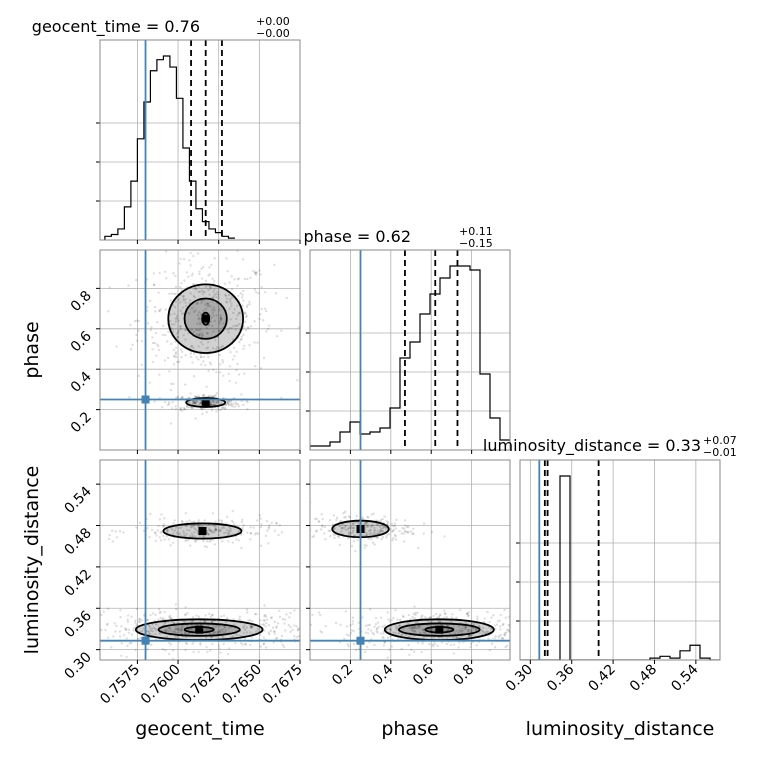 Image resolution: width=760 pixels, height=760 pixels. I want to click on hist-step-geocent-time, so click(169, 147).